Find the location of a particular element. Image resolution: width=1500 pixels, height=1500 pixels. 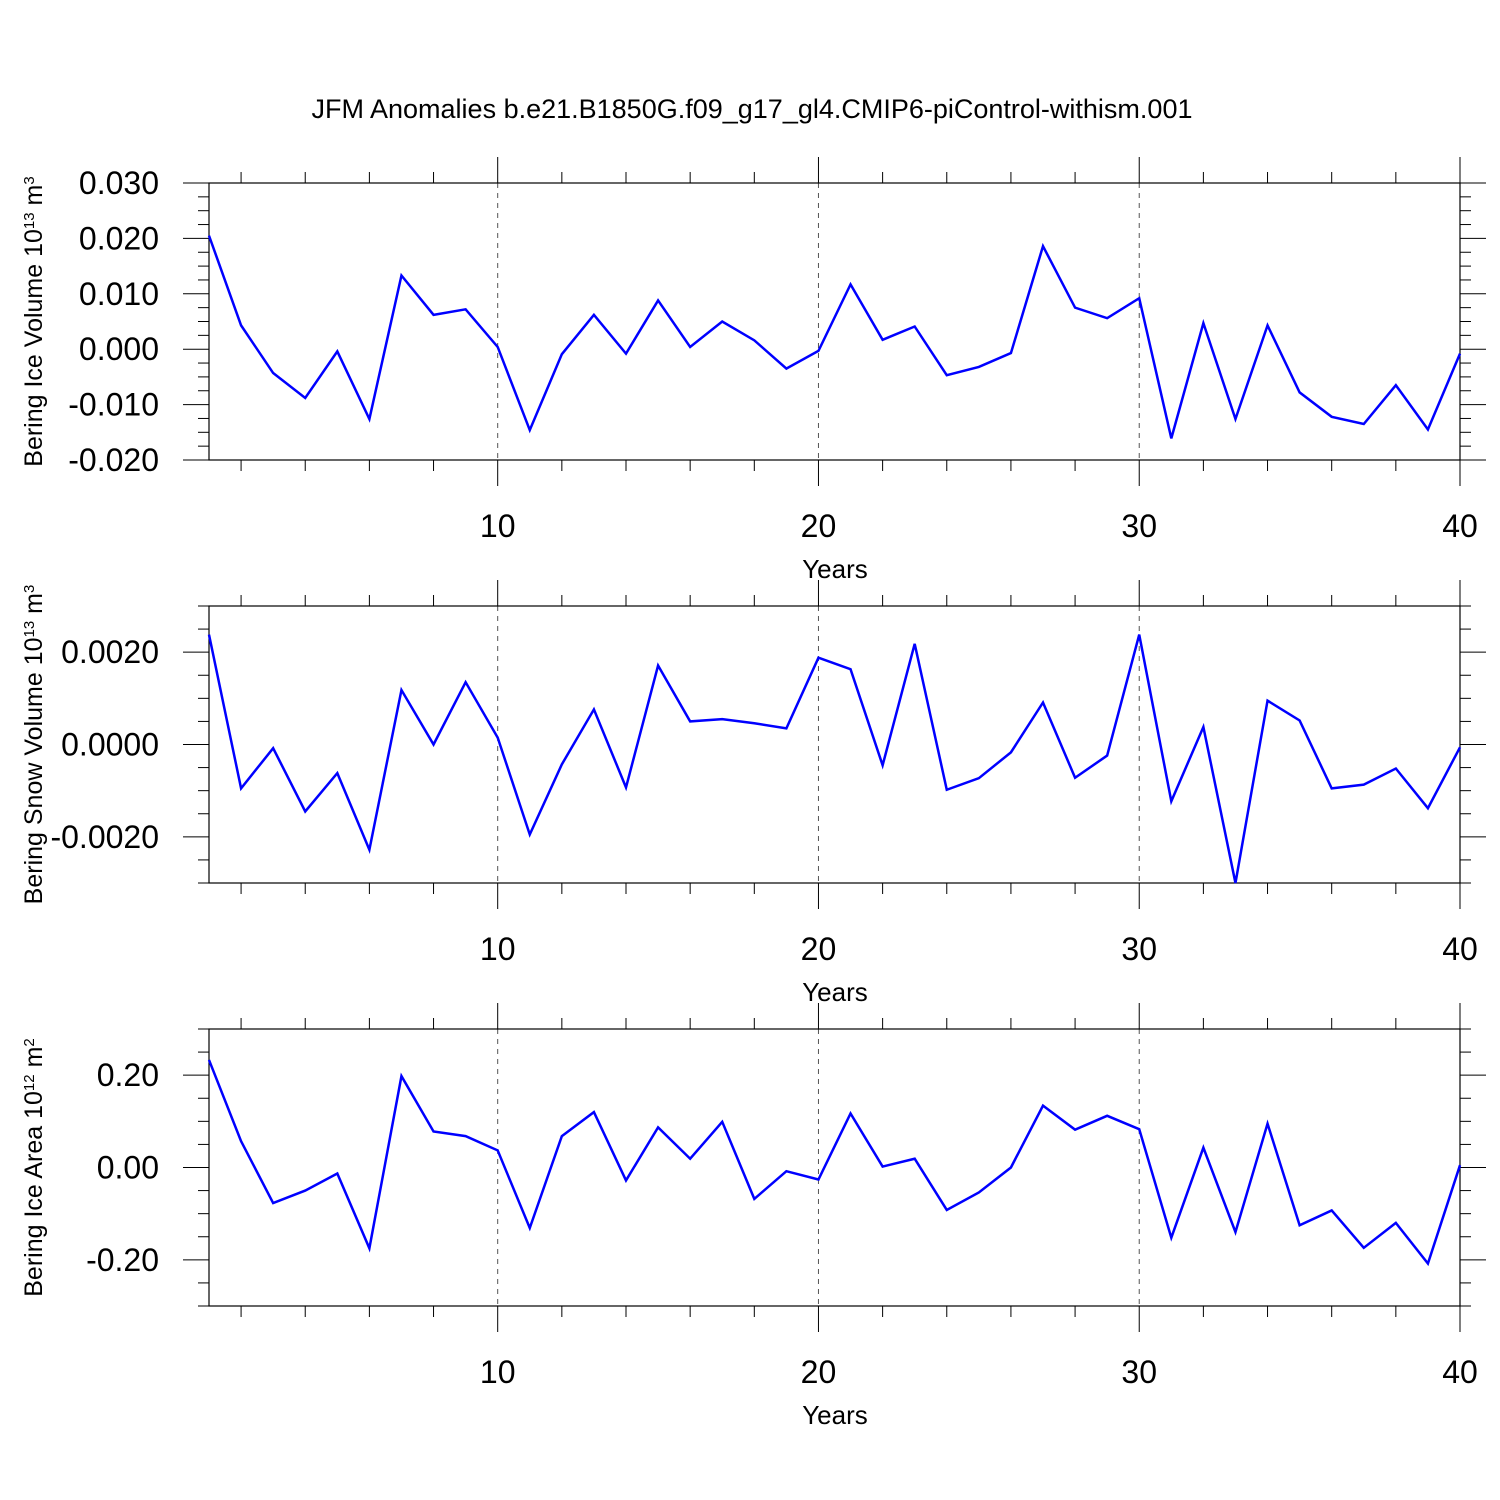

snow-volume-y-tick-label: 0.0020 is located at coordinates (110, 652).